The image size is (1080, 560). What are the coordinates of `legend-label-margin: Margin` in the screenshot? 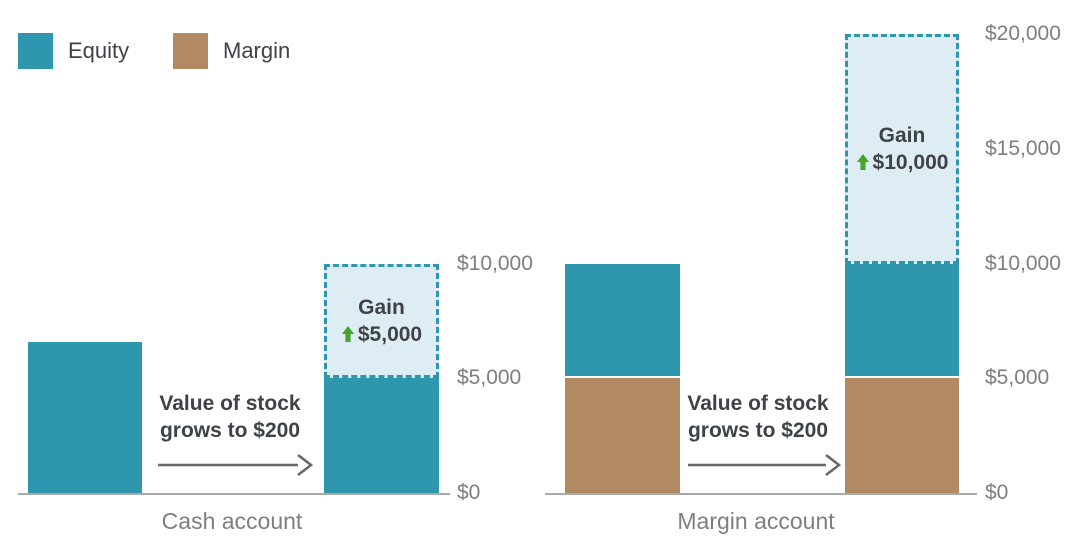 It's located at (257, 50).